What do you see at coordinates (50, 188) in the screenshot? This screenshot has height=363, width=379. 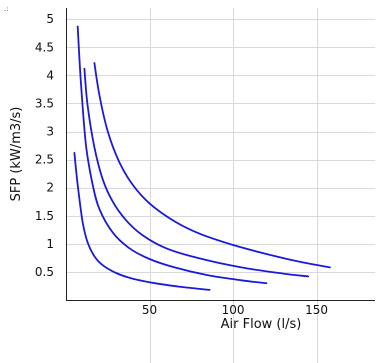 I see `y-tick-label: 2` at bounding box center [50, 188].